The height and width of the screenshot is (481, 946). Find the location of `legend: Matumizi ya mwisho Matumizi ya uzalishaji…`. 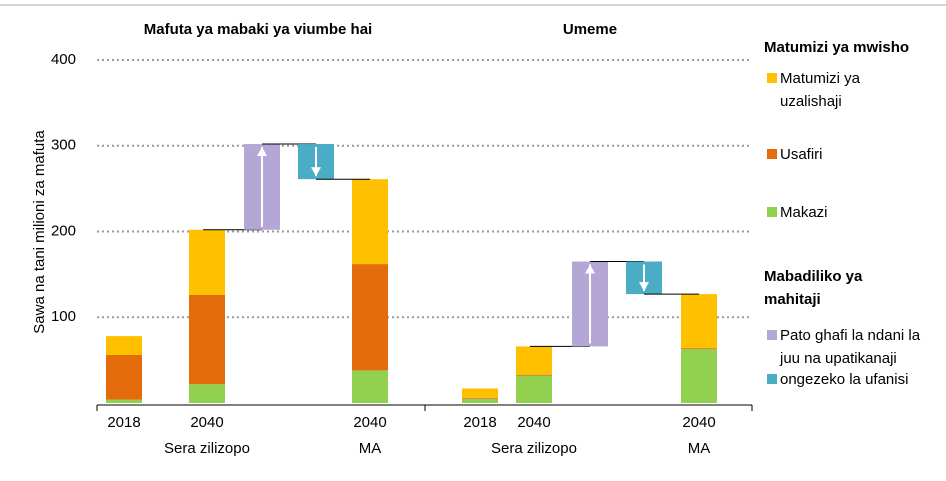

legend: Matumizi ya mwisho Matumizi ya uzalishaji… is located at coordinates (853, 213).